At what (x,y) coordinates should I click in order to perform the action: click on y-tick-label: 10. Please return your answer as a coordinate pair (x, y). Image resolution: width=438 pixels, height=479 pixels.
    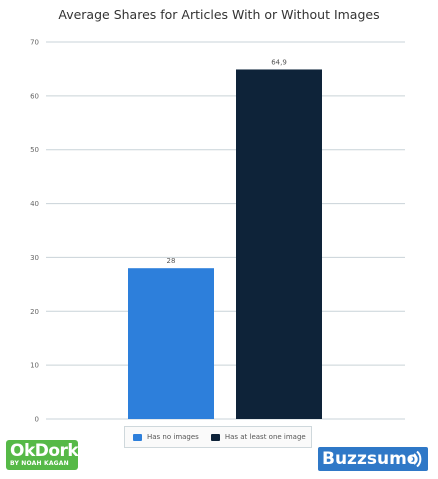
    Looking at the image, I should click on (34, 366).